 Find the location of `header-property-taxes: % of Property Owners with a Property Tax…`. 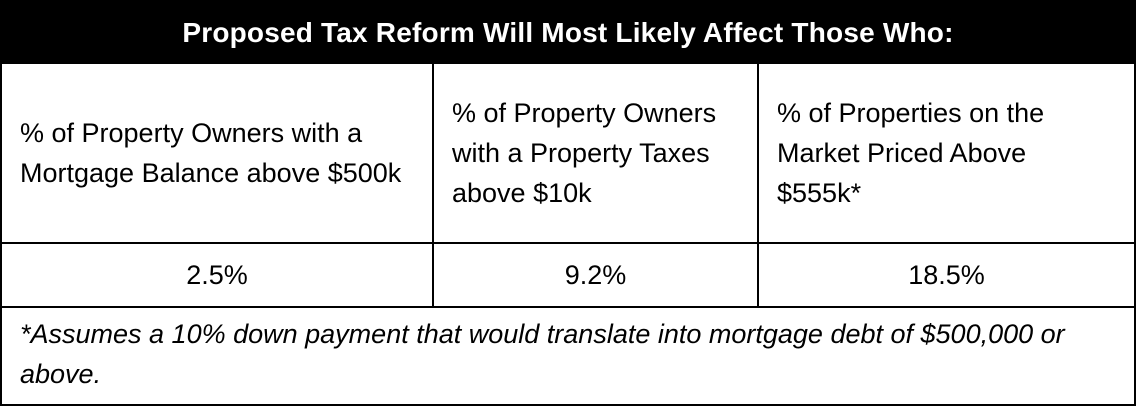

header-property-taxes: % of Property Owners with a Property Tax… is located at coordinates (596, 153).